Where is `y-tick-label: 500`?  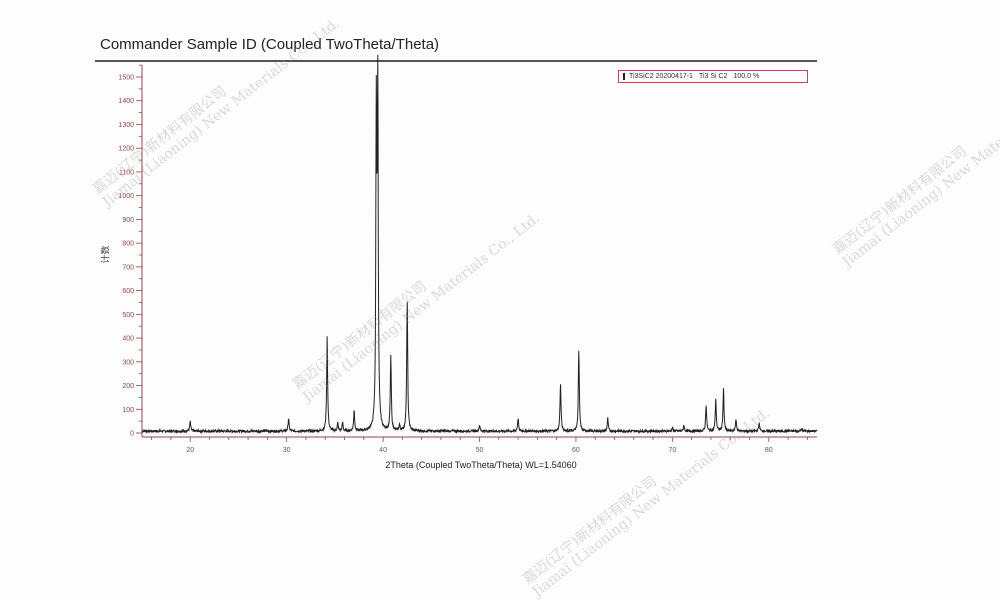 y-tick-label: 500 is located at coordinates (128, 315).